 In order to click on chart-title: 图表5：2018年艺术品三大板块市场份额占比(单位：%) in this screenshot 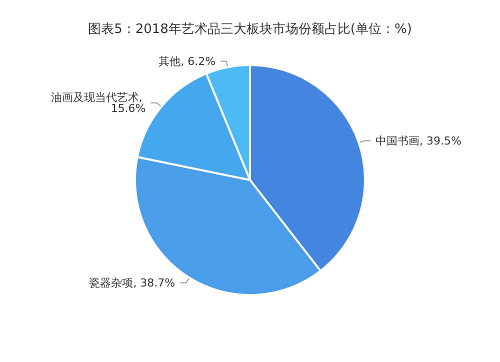, I will do `click(250, 29)`.